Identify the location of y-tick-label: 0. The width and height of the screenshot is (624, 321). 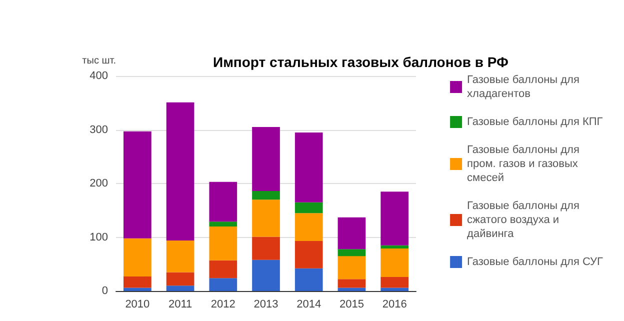
(105, 291).